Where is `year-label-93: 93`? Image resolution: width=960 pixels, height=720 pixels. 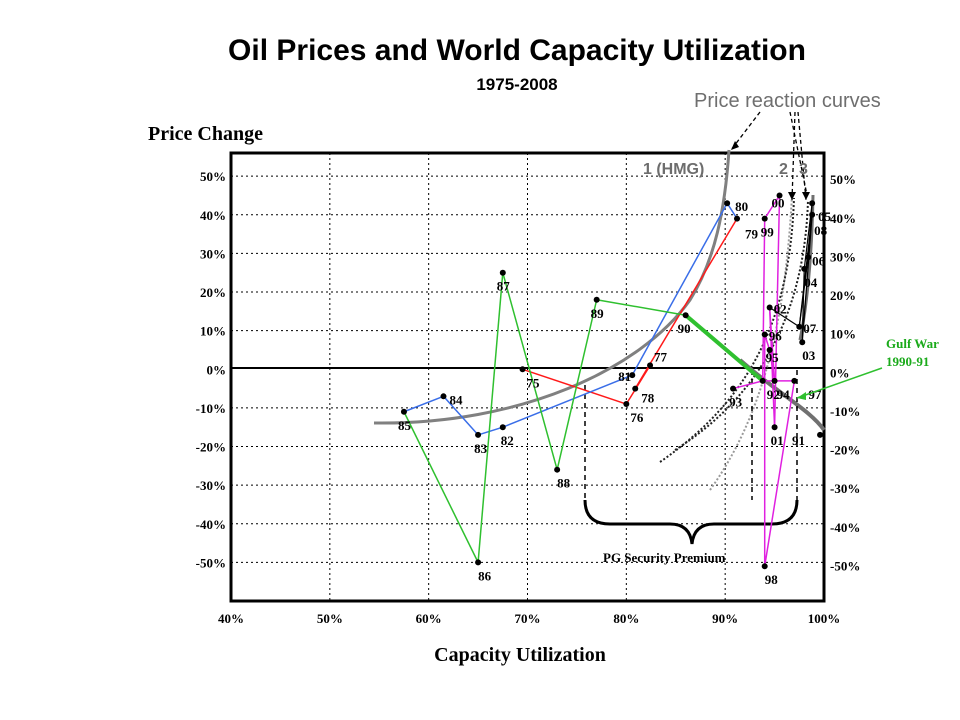 year-label-93: 93 is located at coordinates (736, 402).